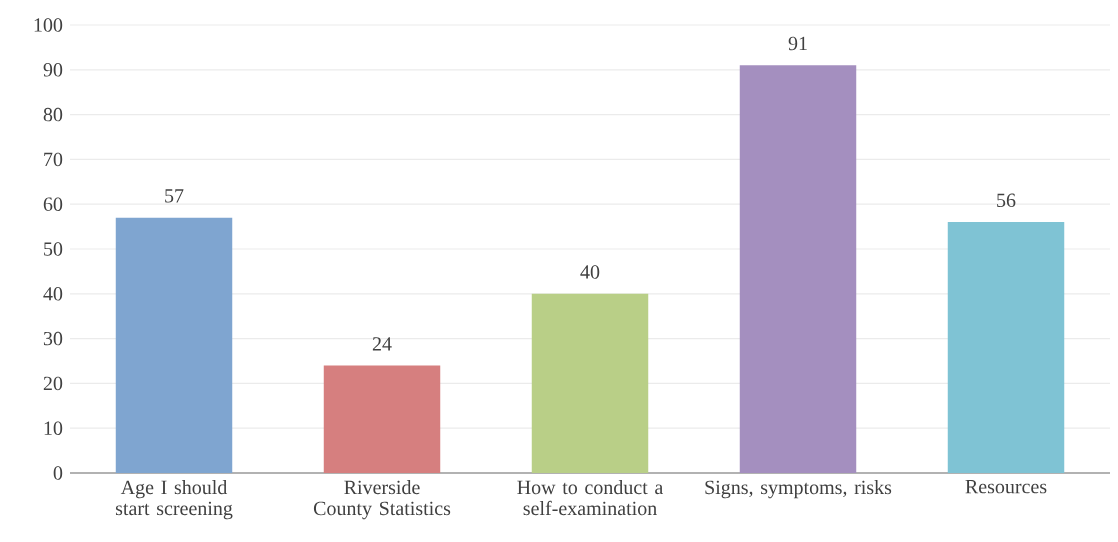  Describe the element at coordinates (590, 498) in the screenshot. I see `x-tick-label: How to conduct a self-examination` at that location.